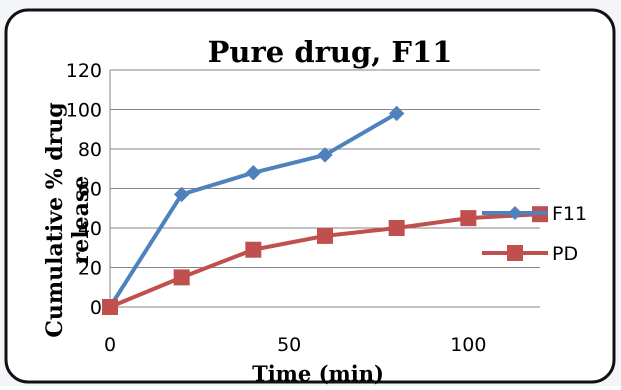 The height and width of the screenshot is (390, 621). I want to click on y-tick-label: 60, so click(90, 190).